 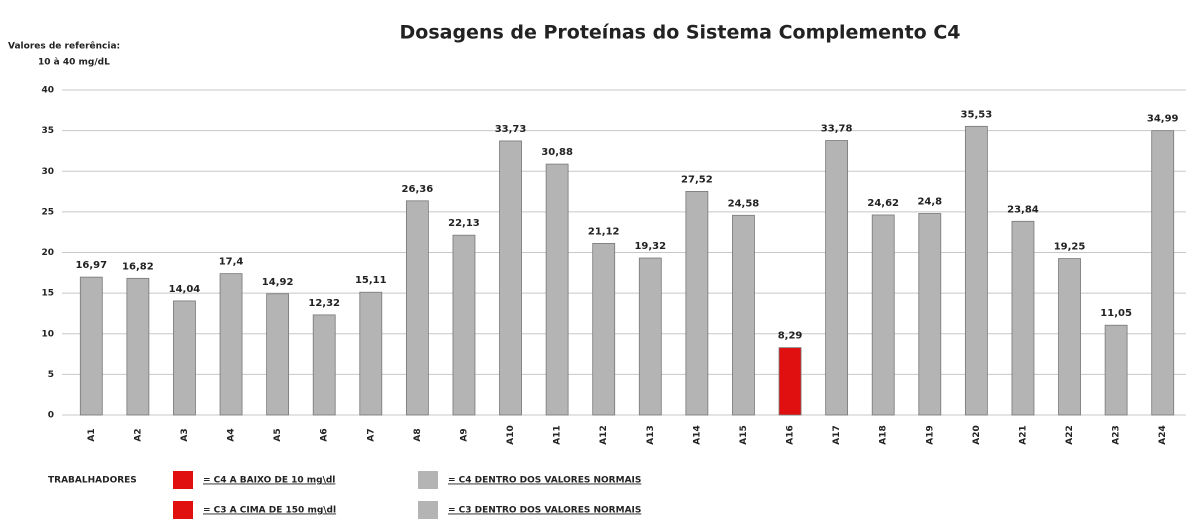 What do you see at coordinates (977, 114) in the screenshot?
I see `value-label: 35,53` at bounding box center [977, 114].